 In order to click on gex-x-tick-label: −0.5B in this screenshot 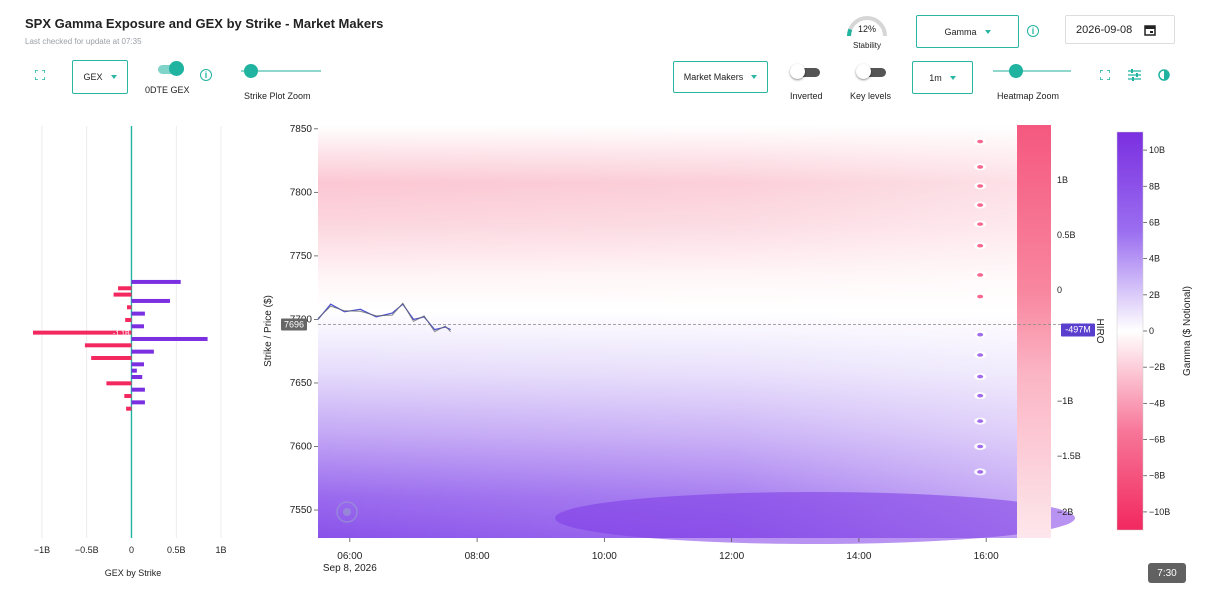, I will do `click(87, 550)`.